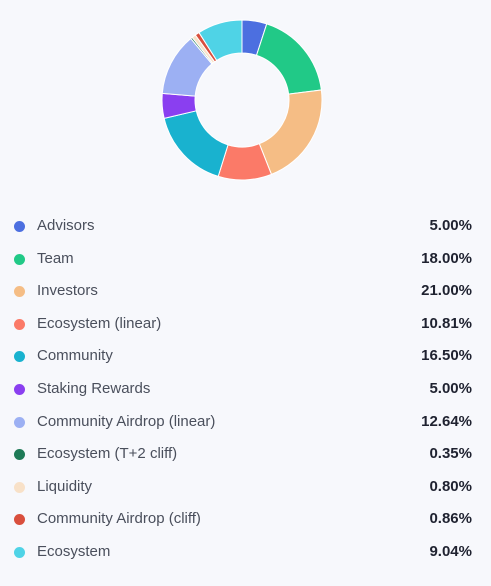 The height and width of the screenshot is (586, 491). Describe the element at coordinates (245, 259) in the screenshot. I see `legend-item: Team 18.00%` at that location.